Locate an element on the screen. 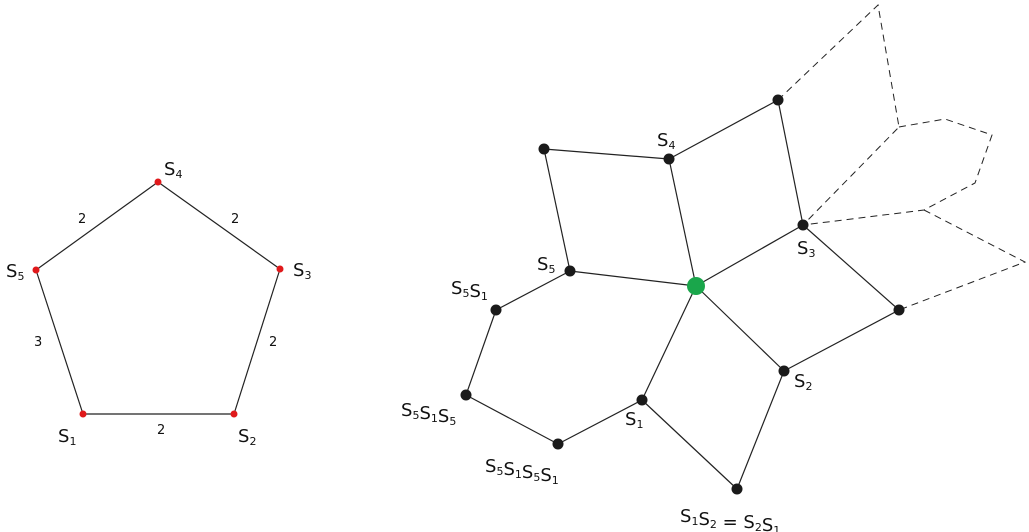  label-s2: S2 is located at coordinates (803, 382).